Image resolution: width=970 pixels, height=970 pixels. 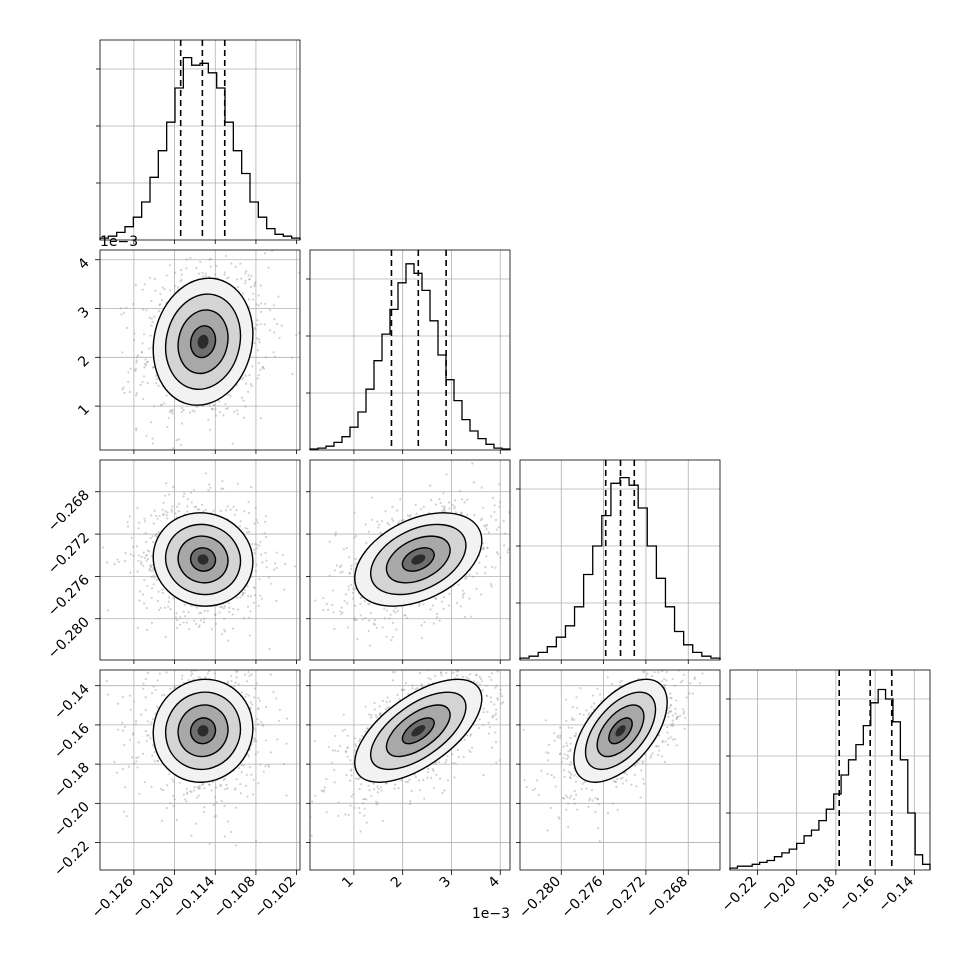 What do you see at coordinates (200, 560) in the screenshot?
I see `panel-content` at bounding box center [200, 560].